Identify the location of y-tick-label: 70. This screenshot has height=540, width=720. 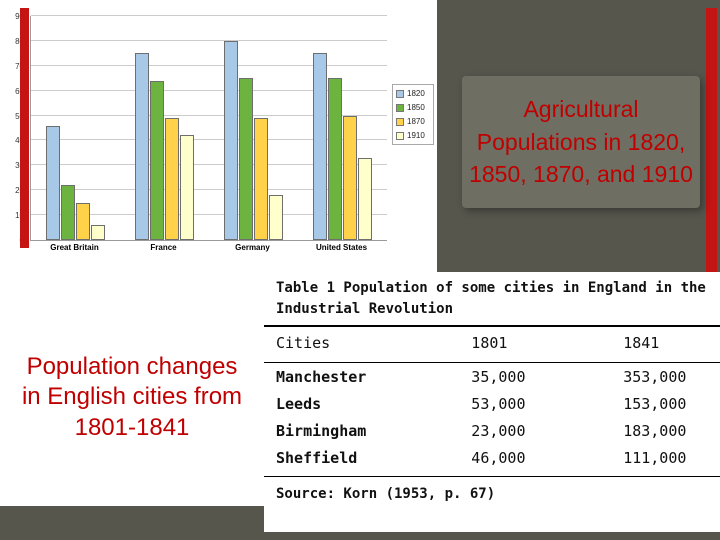
(12, 66).